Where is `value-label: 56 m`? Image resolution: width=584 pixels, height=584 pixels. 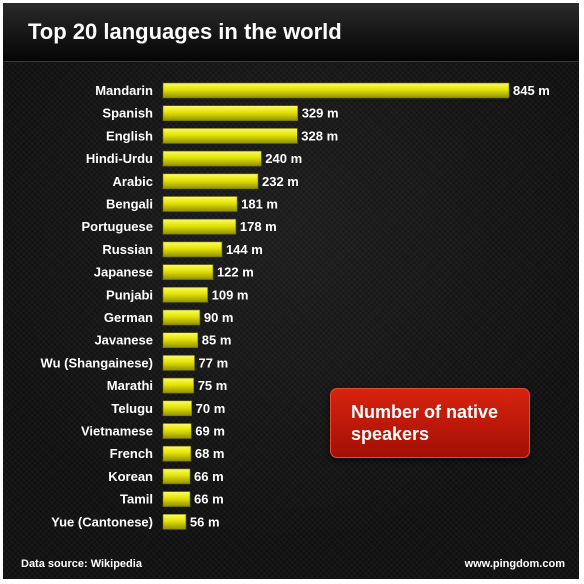 value-label: 56 m is located at coordinates (205, 521).